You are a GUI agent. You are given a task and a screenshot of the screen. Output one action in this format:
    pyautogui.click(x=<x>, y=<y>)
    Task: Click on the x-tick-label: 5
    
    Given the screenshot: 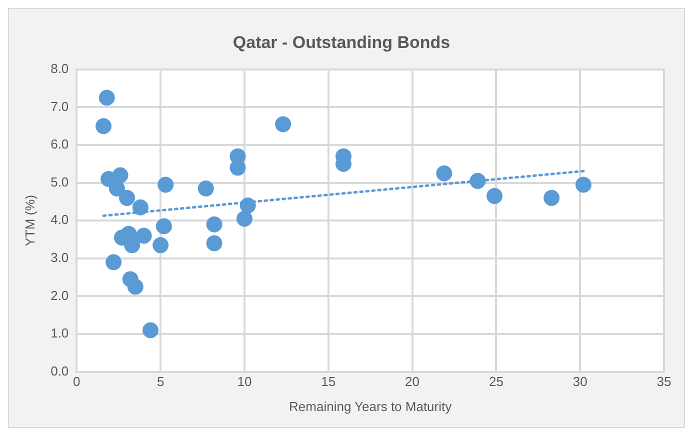 What is the action you would take?
    pyautogui.click(x=160, y=382)
    